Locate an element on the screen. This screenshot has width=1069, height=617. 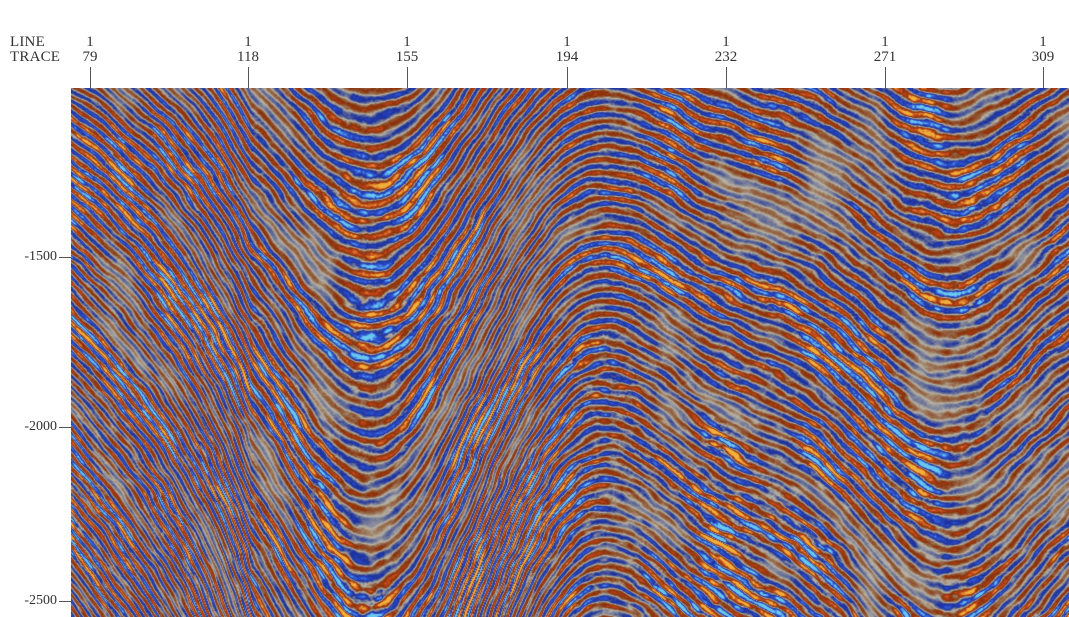
top-tick-label: 1 118 is located at coordinates (248, 50).